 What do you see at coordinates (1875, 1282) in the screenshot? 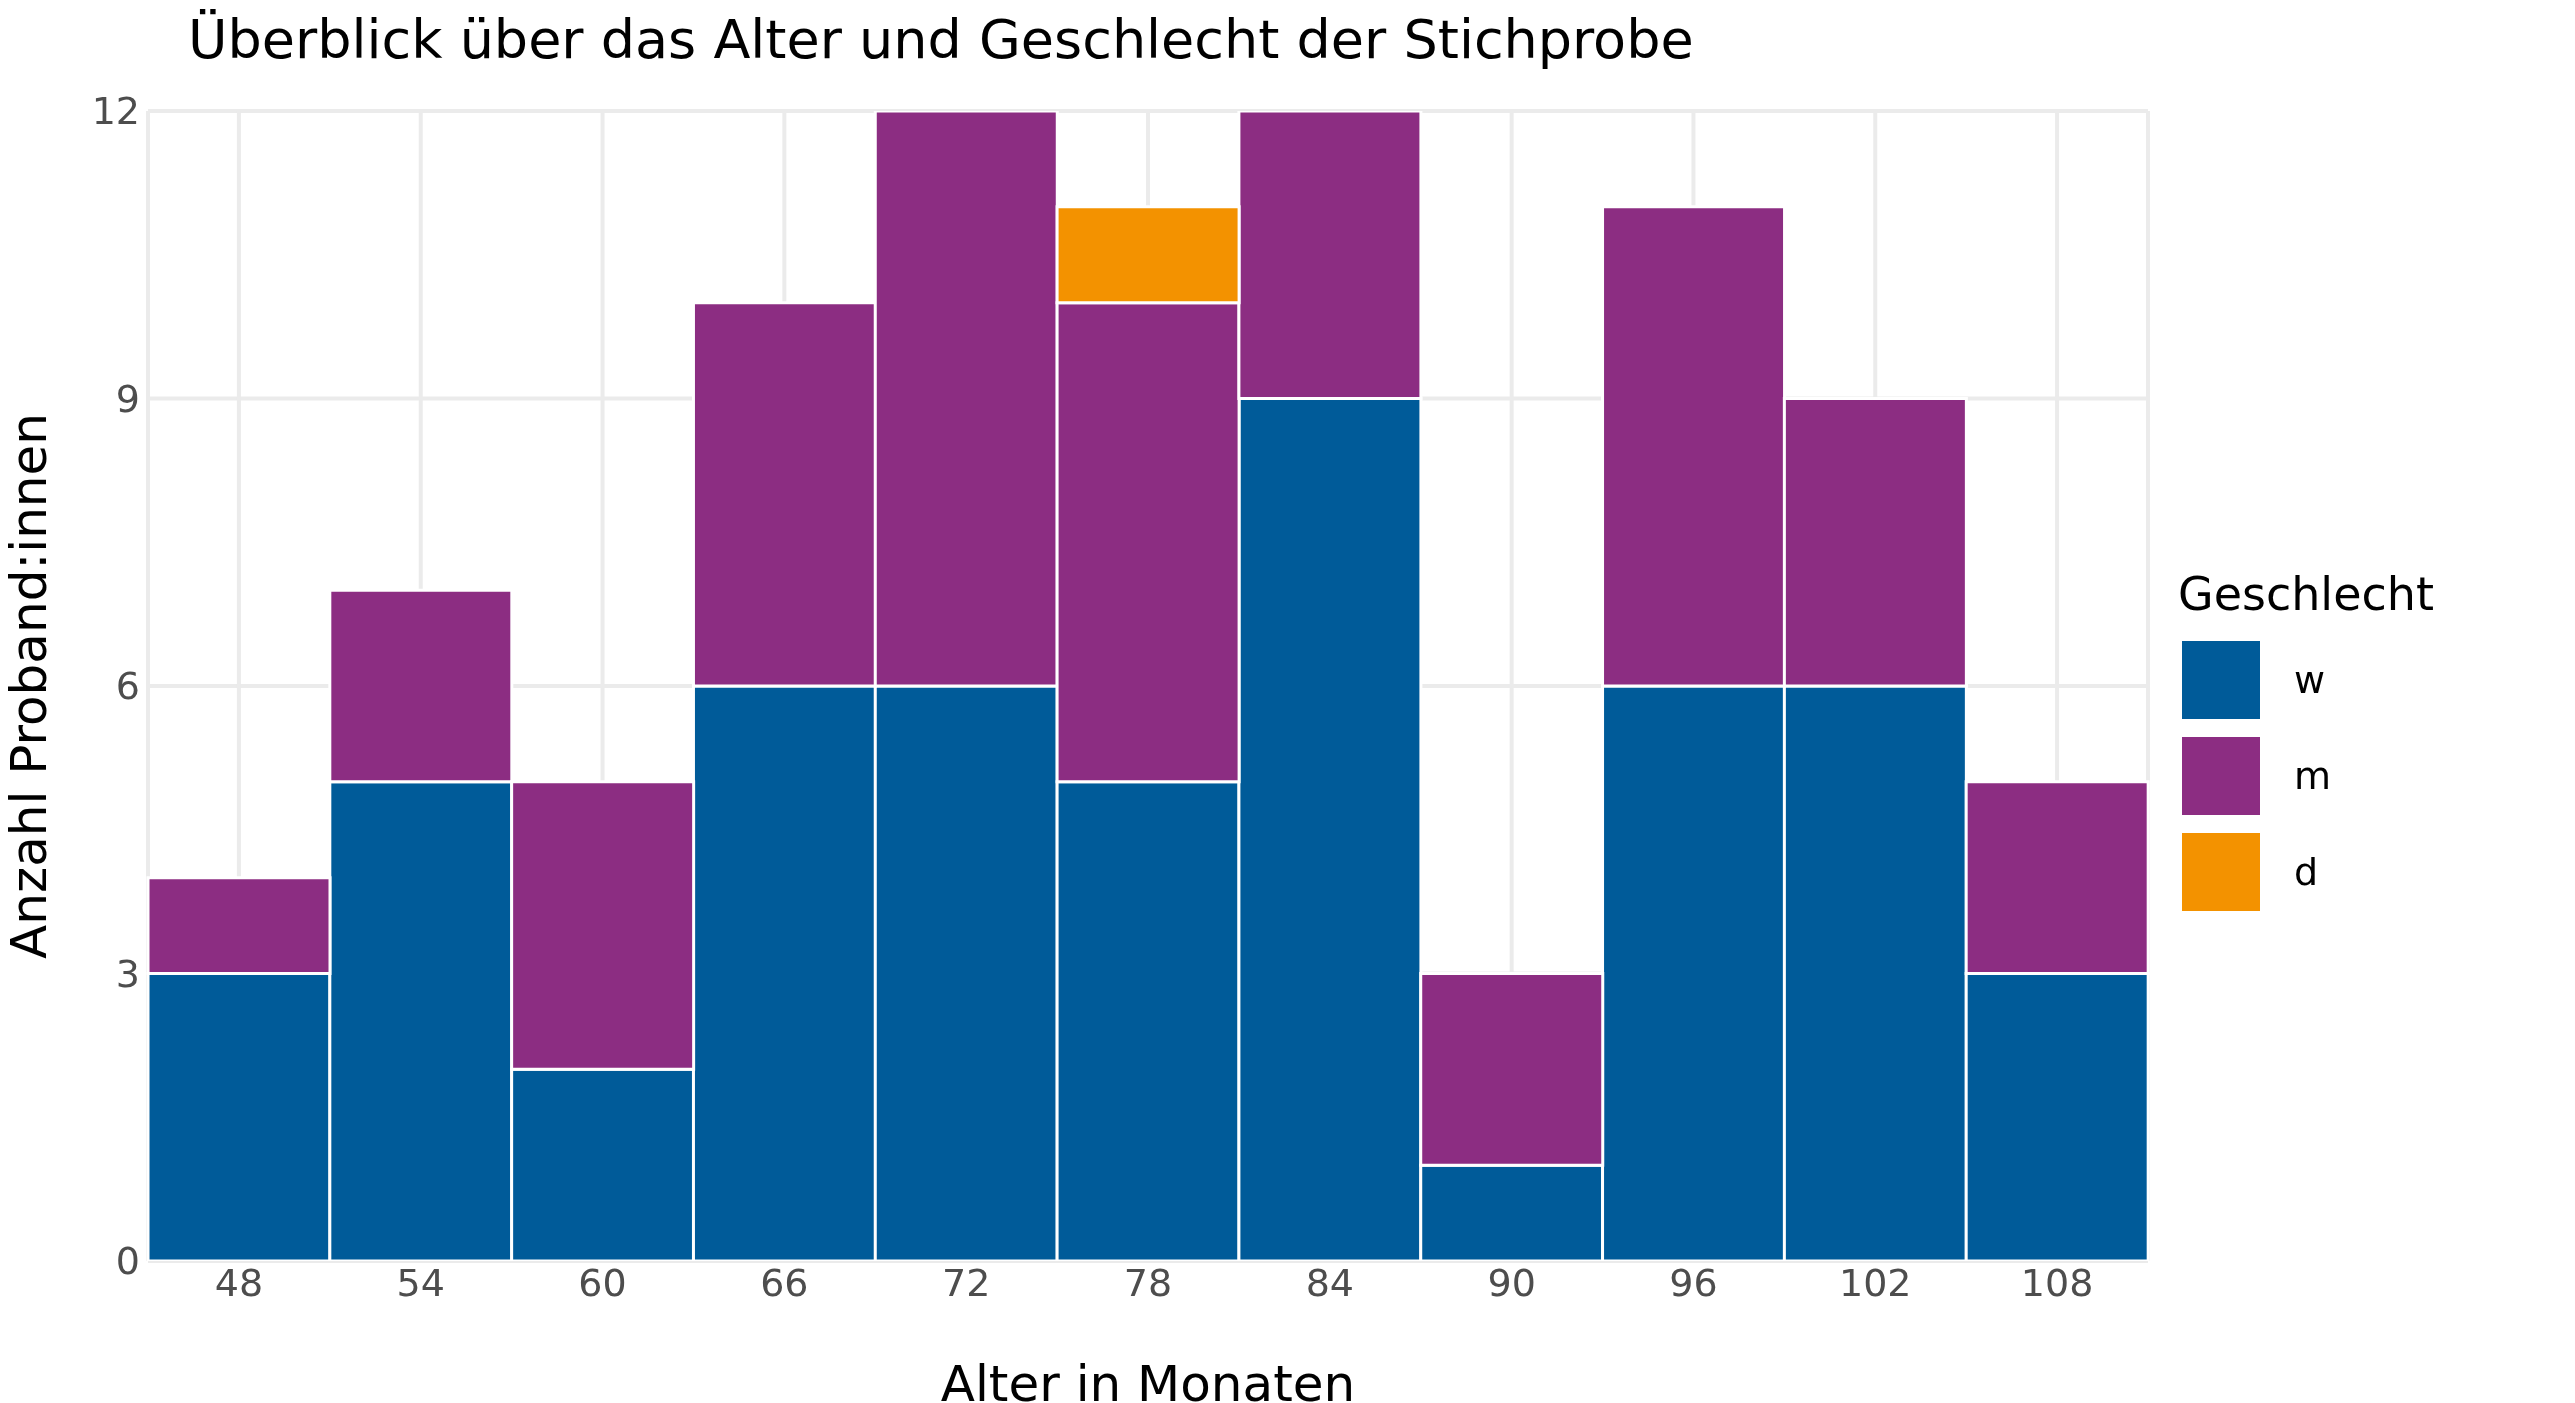
I see `x-tick-label: 102` at bounding box center [1875, 1282].